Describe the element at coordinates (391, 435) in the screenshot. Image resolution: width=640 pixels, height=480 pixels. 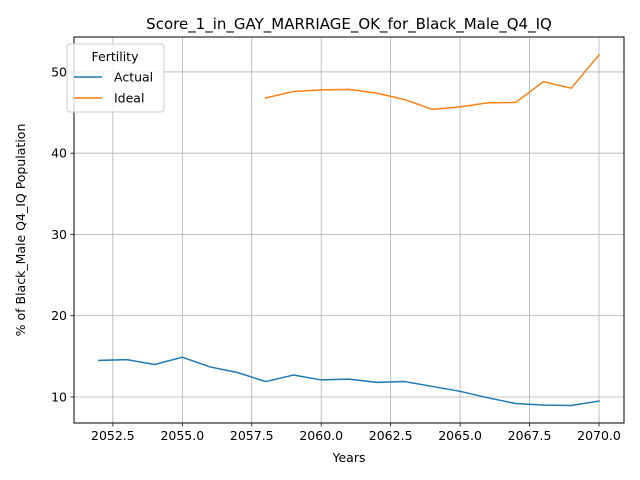
I see `x-tick-label: 2062.5` at that location.